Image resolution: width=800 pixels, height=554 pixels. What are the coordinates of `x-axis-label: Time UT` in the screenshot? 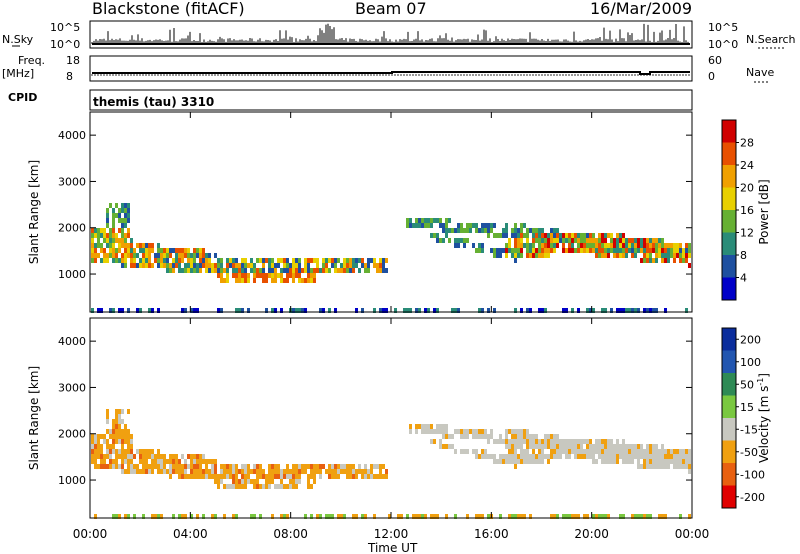 It's located at (392, 547).